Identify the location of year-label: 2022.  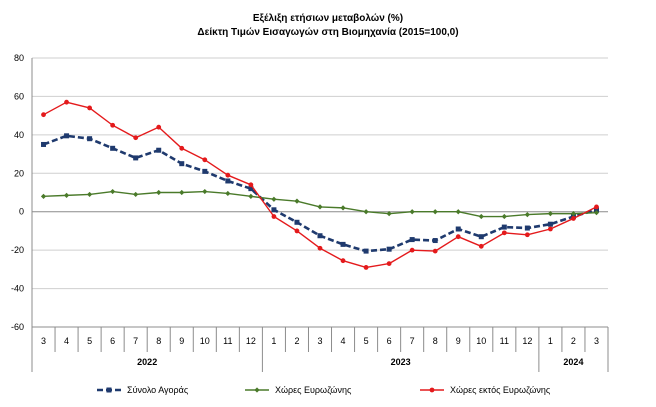
(147, 362).